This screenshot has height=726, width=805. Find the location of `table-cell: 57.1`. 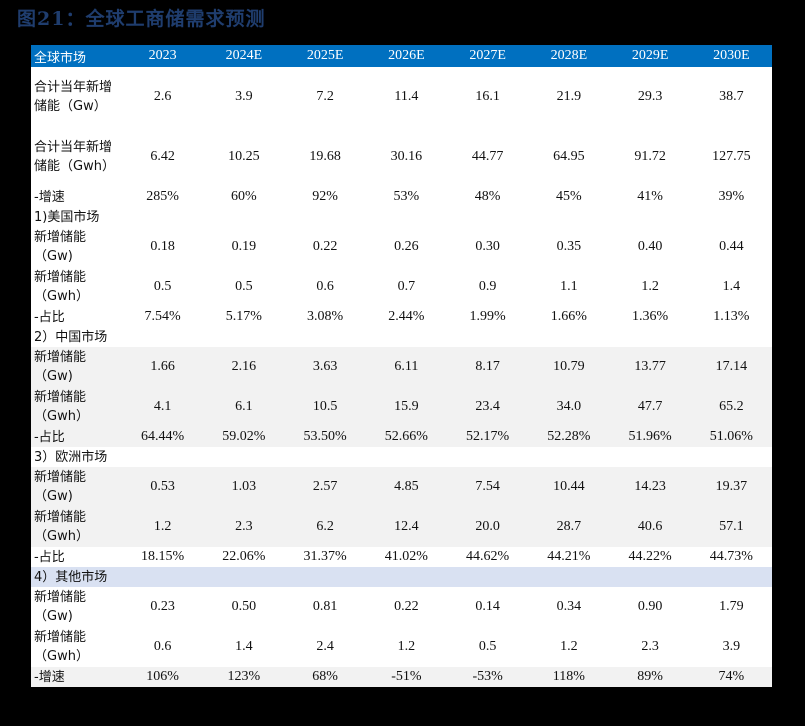

table-cell: 57.1 is located at coordinates (731, 527).